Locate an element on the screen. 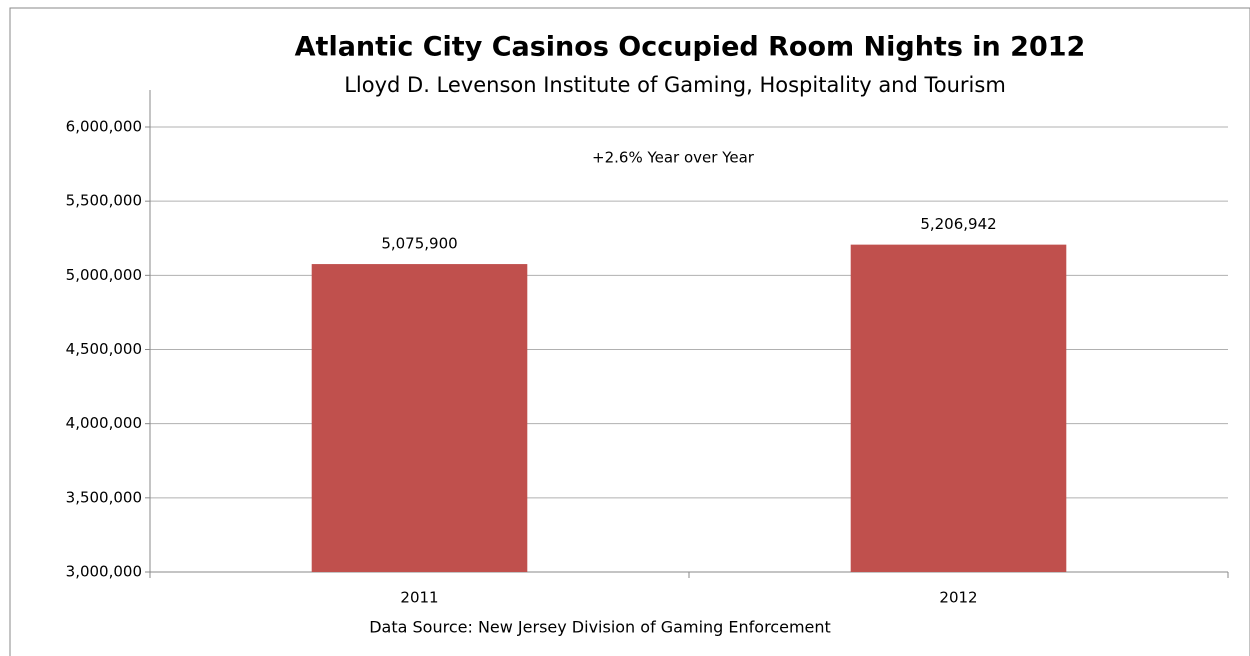 The width and height of the screenshot is (1250, 656). y-tick-label: 3,000,000 is located at coordinates (104, 572).